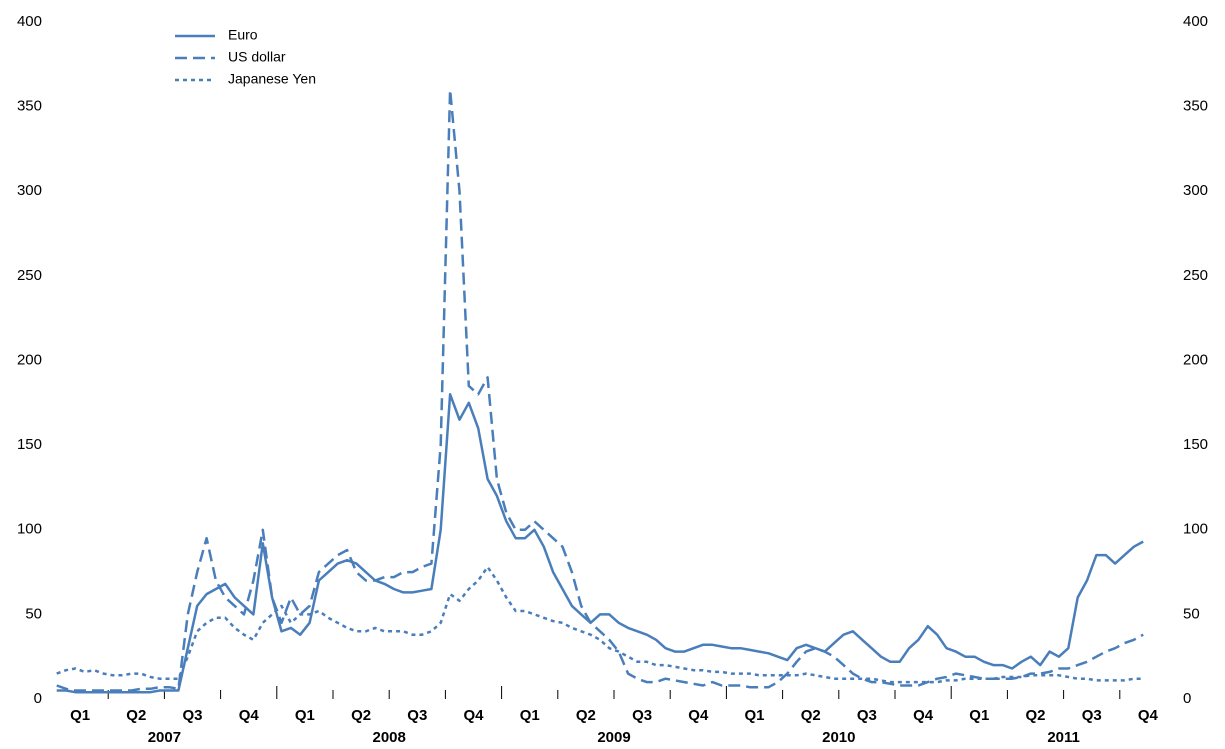 The width and height of the screenshot is (1225, 749). I want to click on y2-tick-label: 0, so click(1187, 698).